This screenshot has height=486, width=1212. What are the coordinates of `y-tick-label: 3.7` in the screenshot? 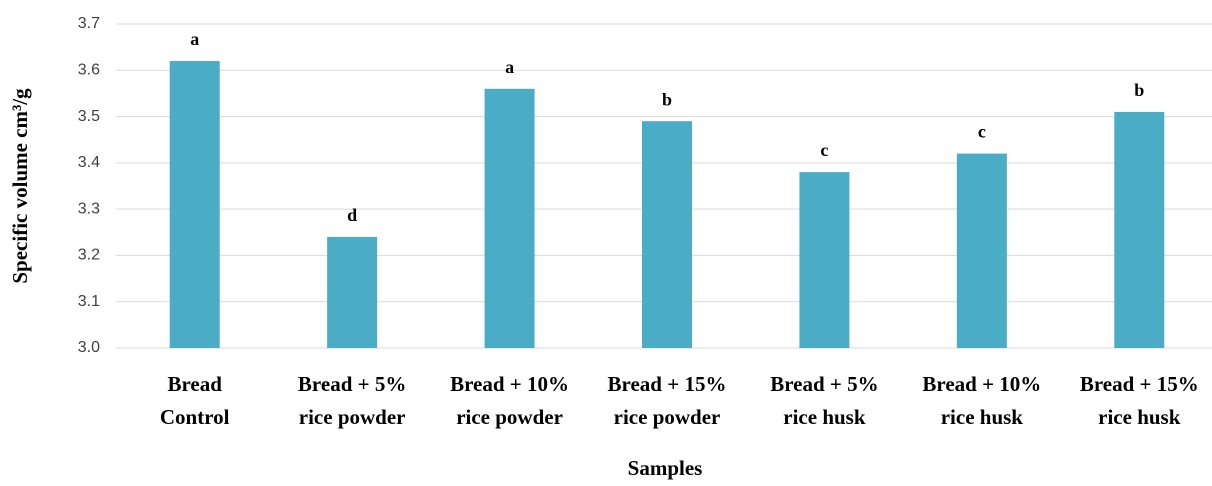 It's located at (89, 23).